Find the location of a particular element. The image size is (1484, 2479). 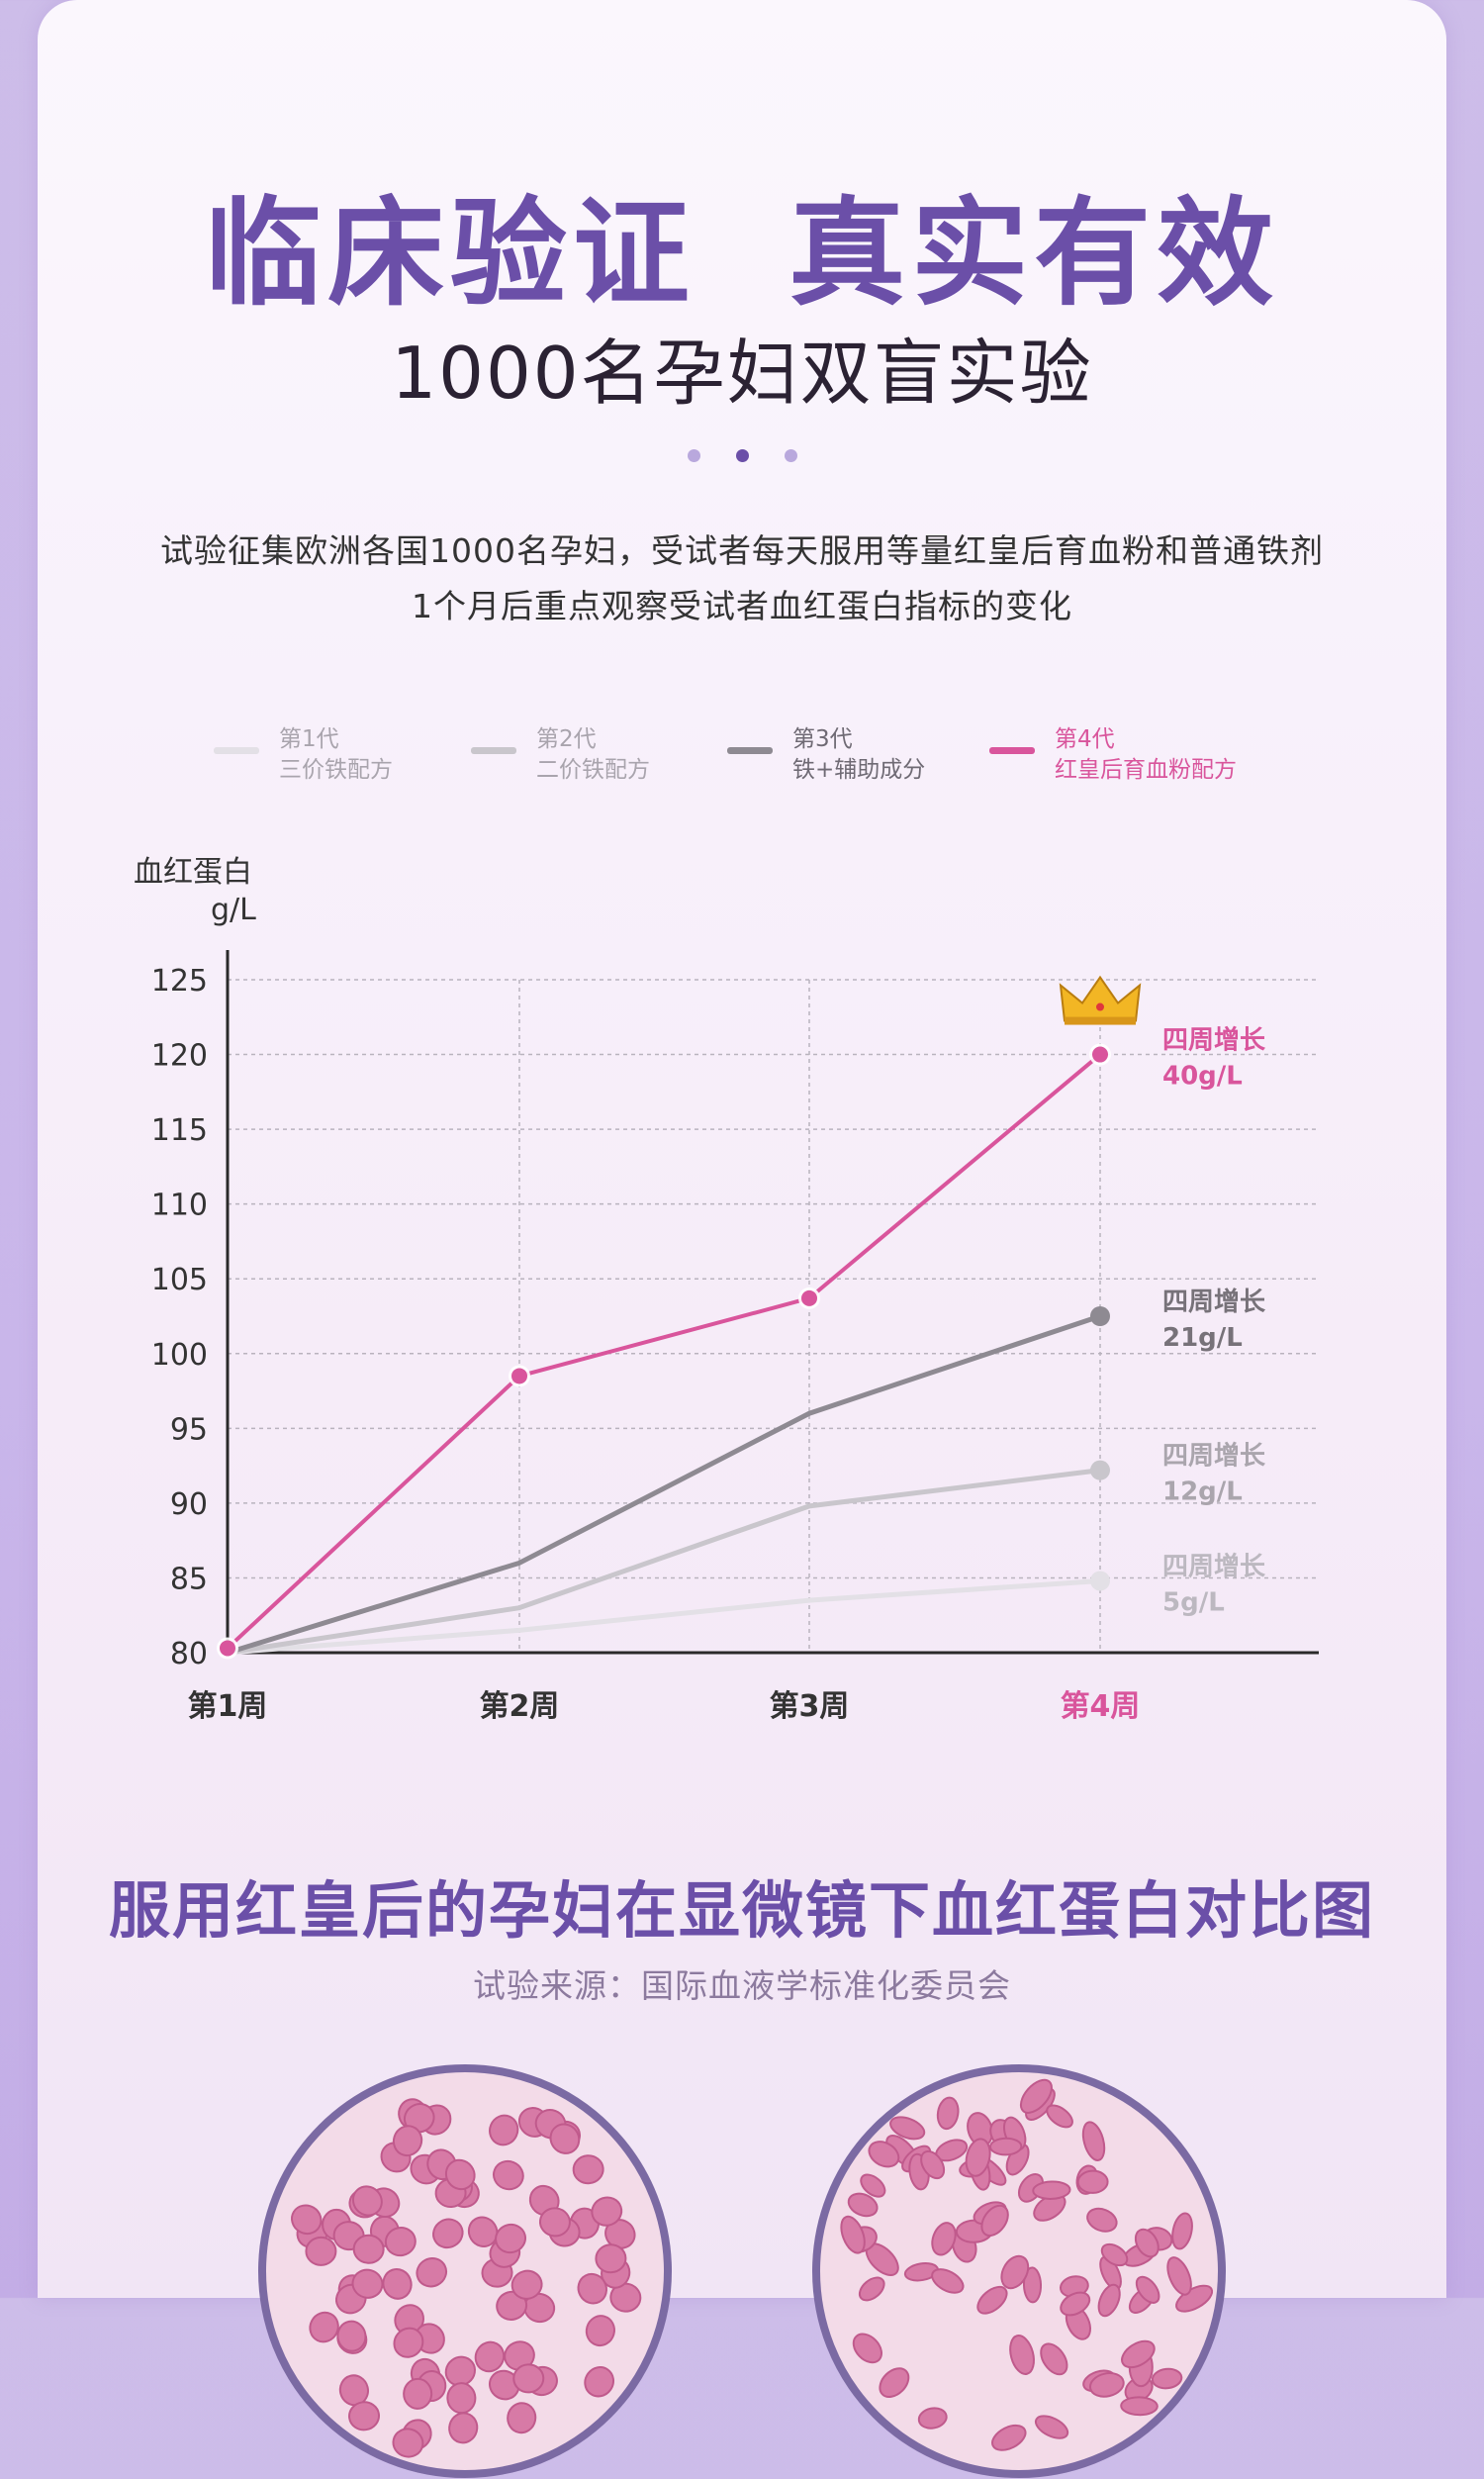

series-line-gen3 is located at coordinates (664, 1485).